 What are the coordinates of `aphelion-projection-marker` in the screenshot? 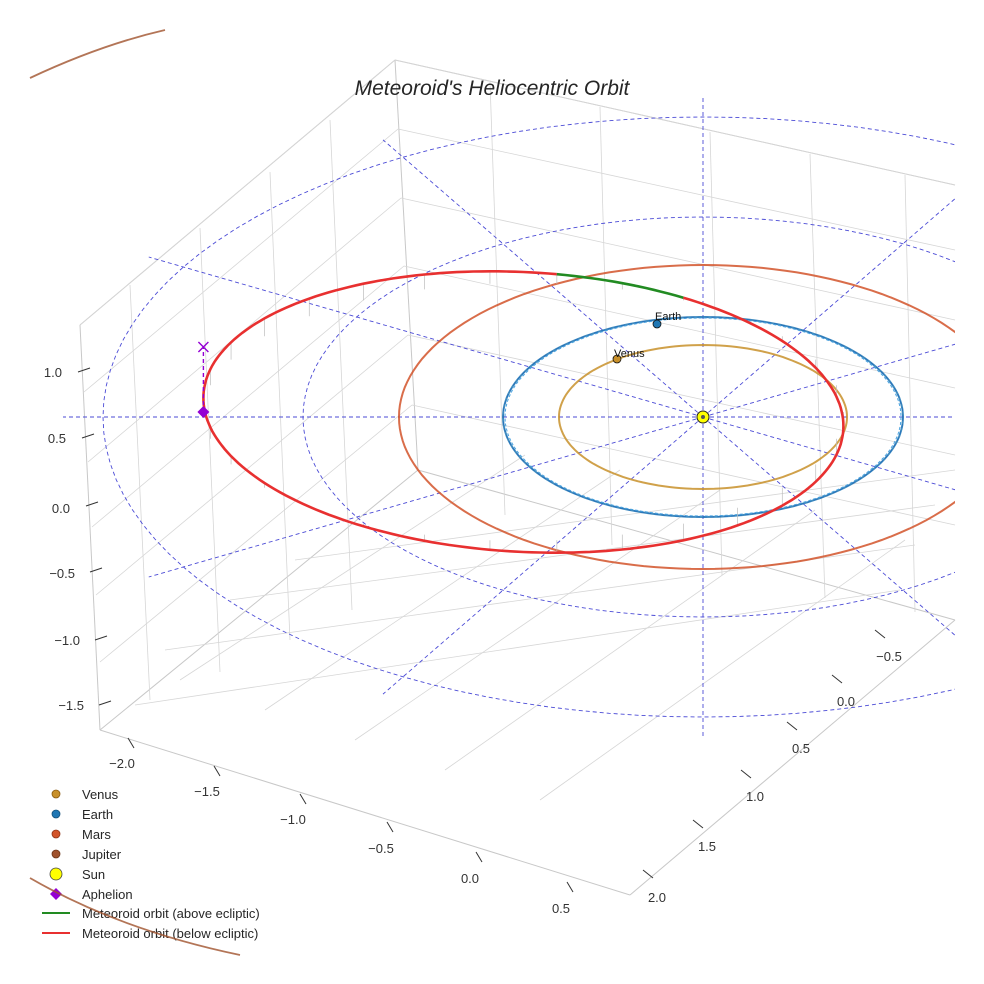 It's located at (203, 347).